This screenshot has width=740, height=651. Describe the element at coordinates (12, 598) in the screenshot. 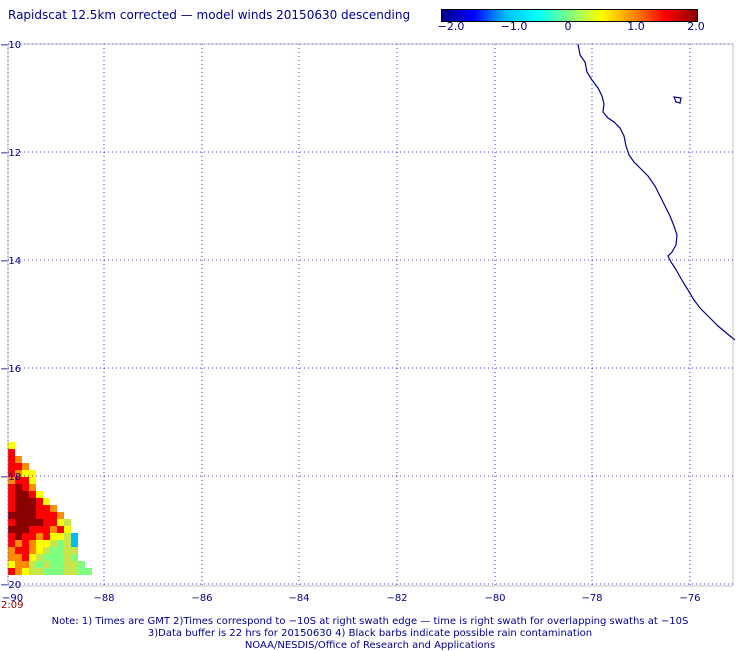

I see `longitude-label: −90` at that location.